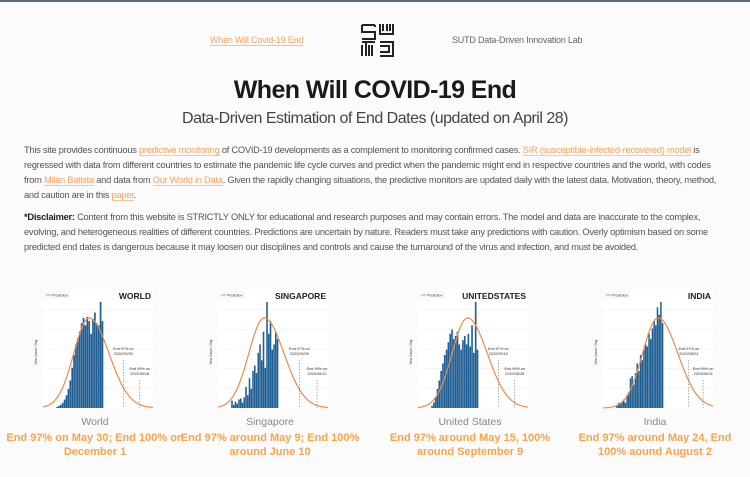 This screenshot has height=477, width=750. I want to click on paper-link: paper, so click(122, 195).